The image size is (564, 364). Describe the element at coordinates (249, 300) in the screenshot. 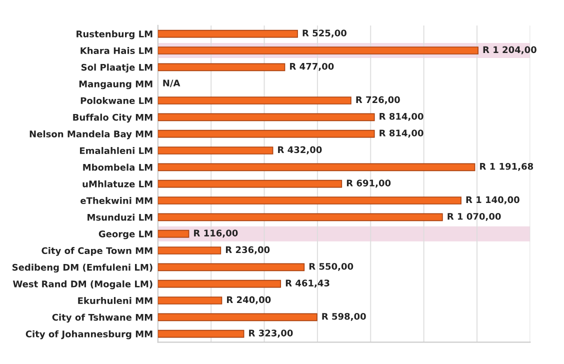

I see `data-label: R 240,00` at that location.